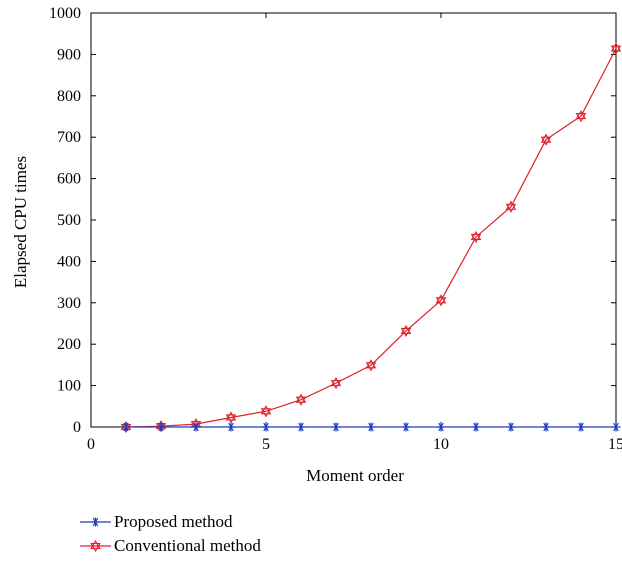 This screenshot has width=622, height=565. What do you see at coordinates (615, 444) in the screenshot?
I see `x-tick-label-3: 15` at bounding box center [615, 444].